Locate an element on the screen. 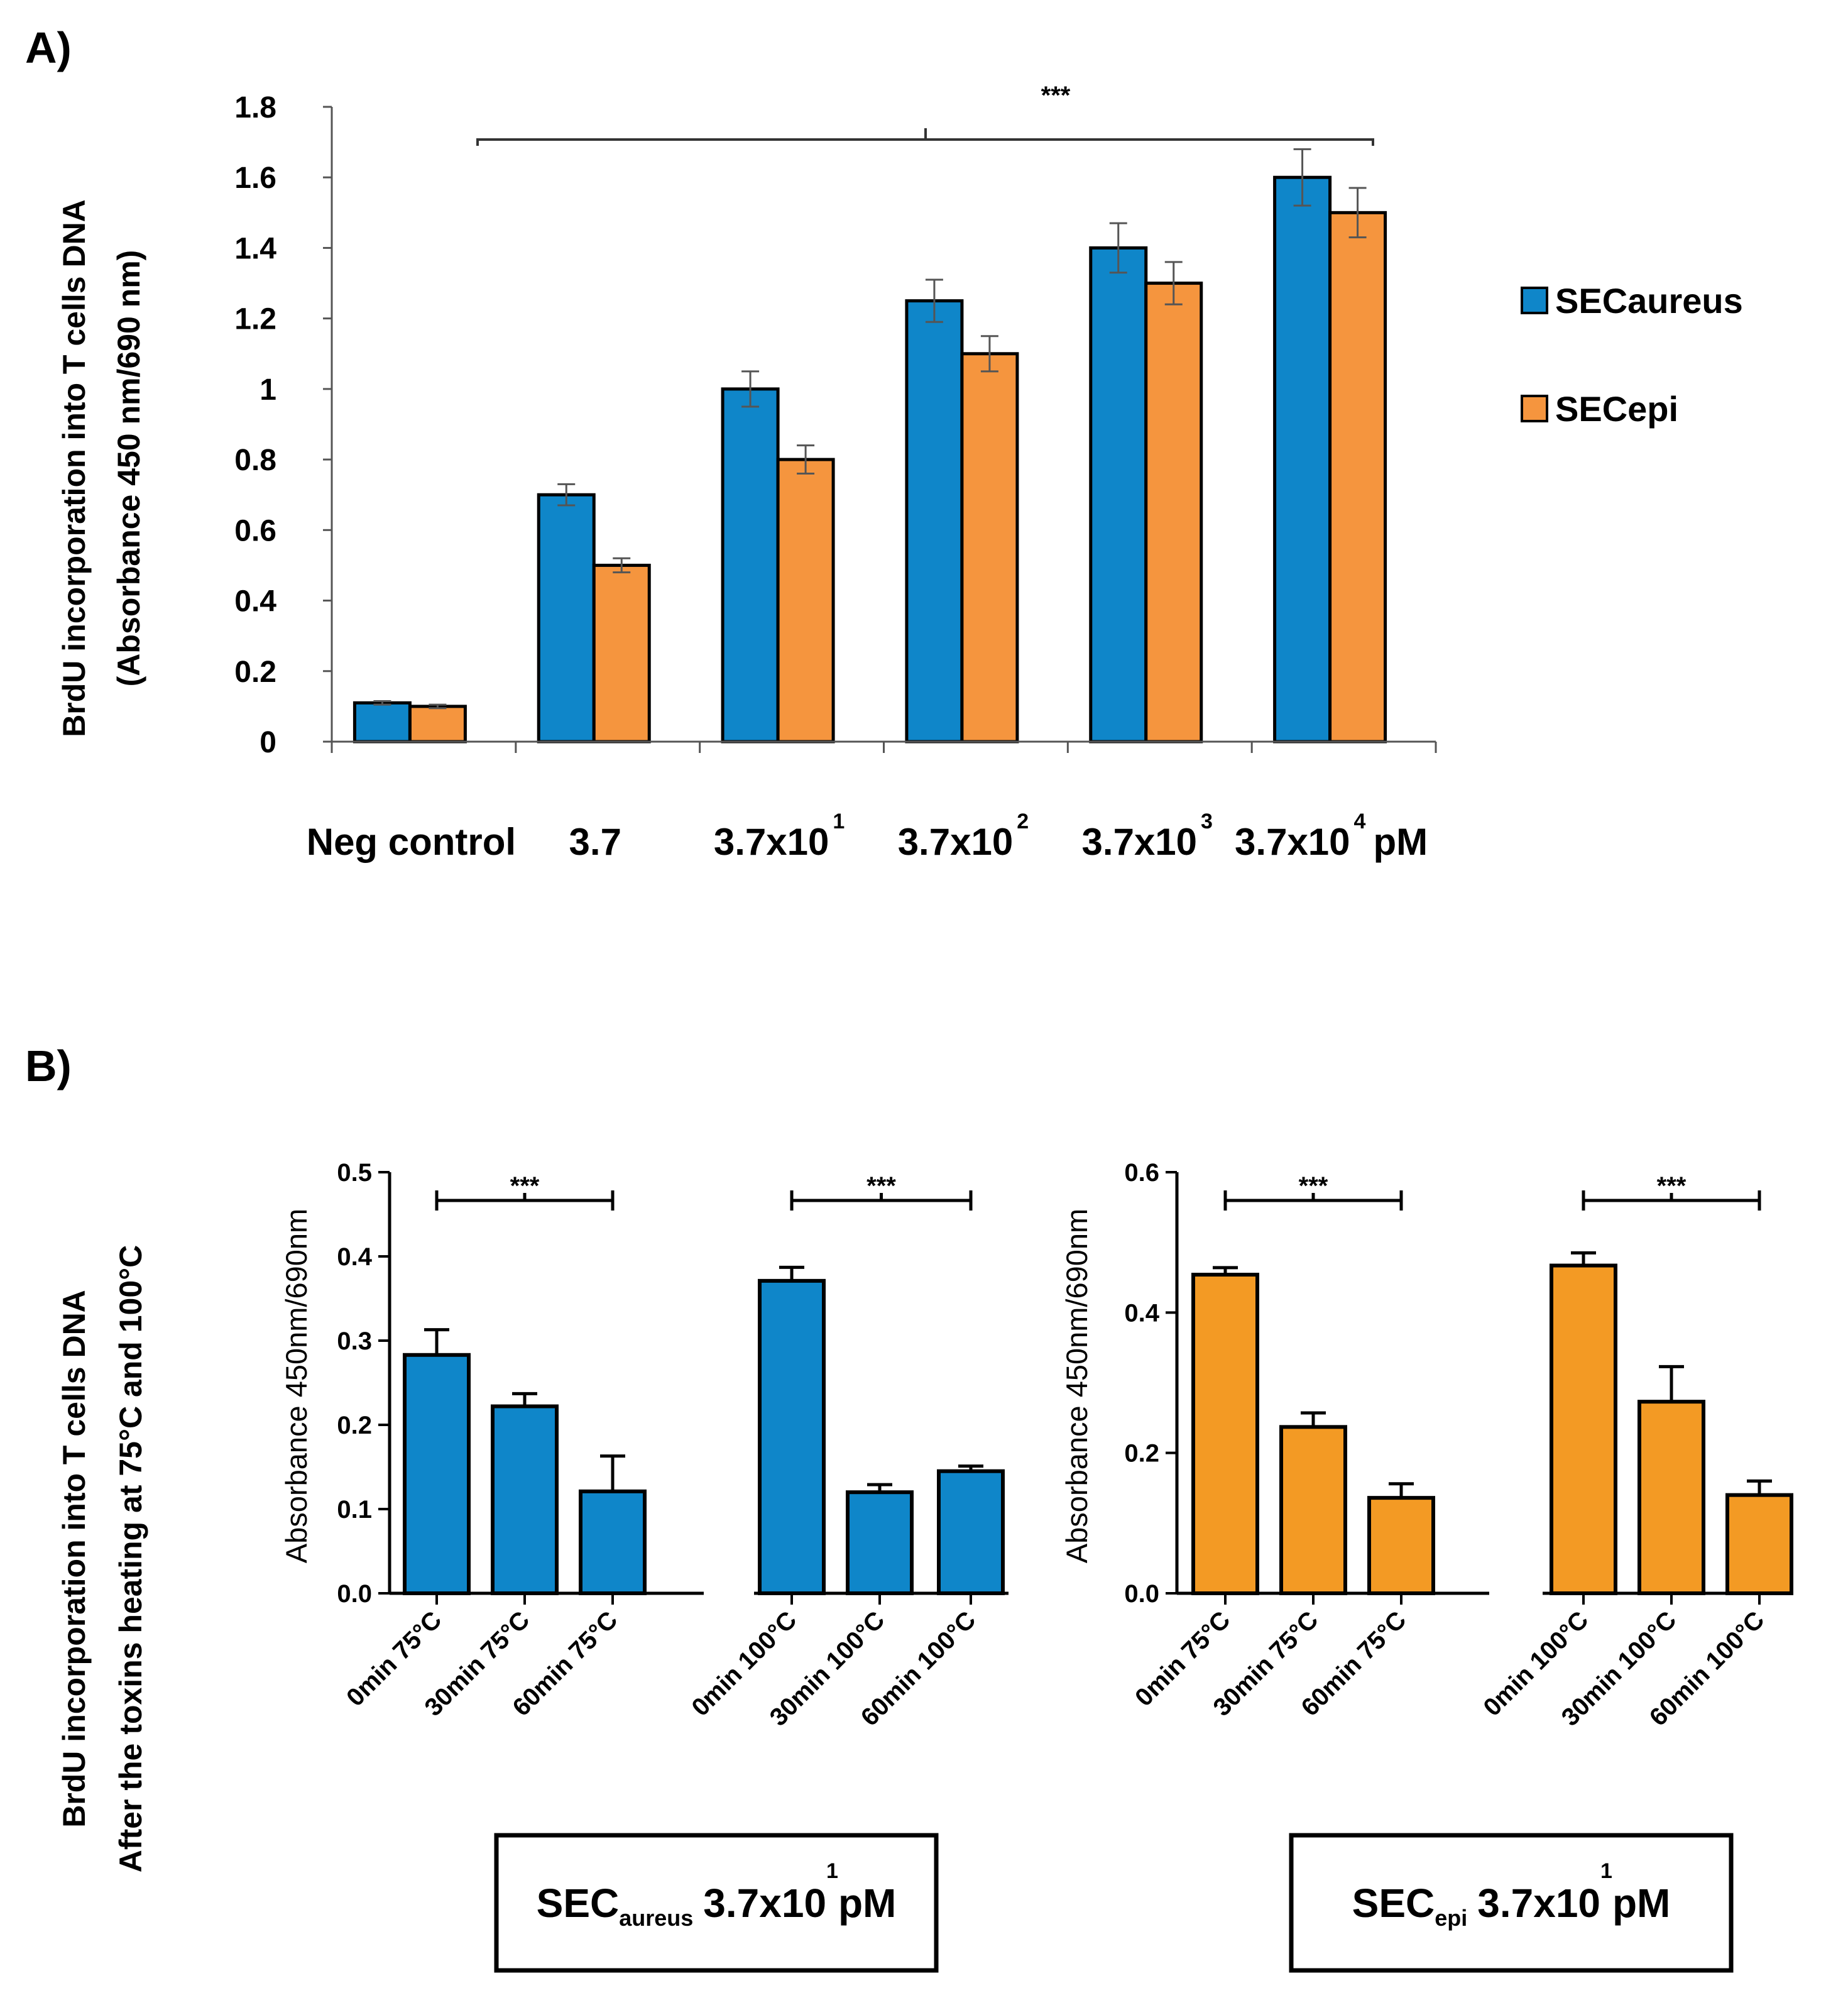  caption-secepi: SECepi 3.7x101pM is located at coordinates (1511, 1895).